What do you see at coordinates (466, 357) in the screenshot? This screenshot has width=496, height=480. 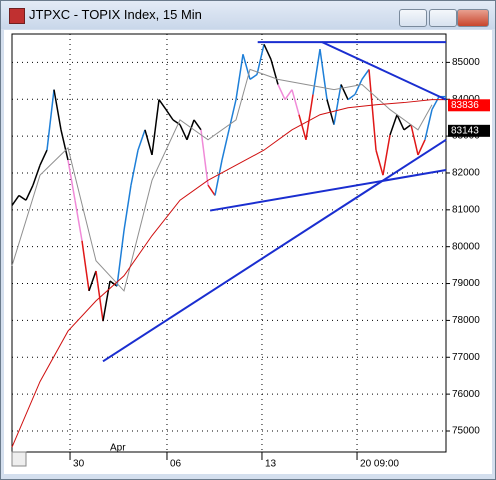 I see `y-tick-label: 77000` at bounding box center [466, 357].